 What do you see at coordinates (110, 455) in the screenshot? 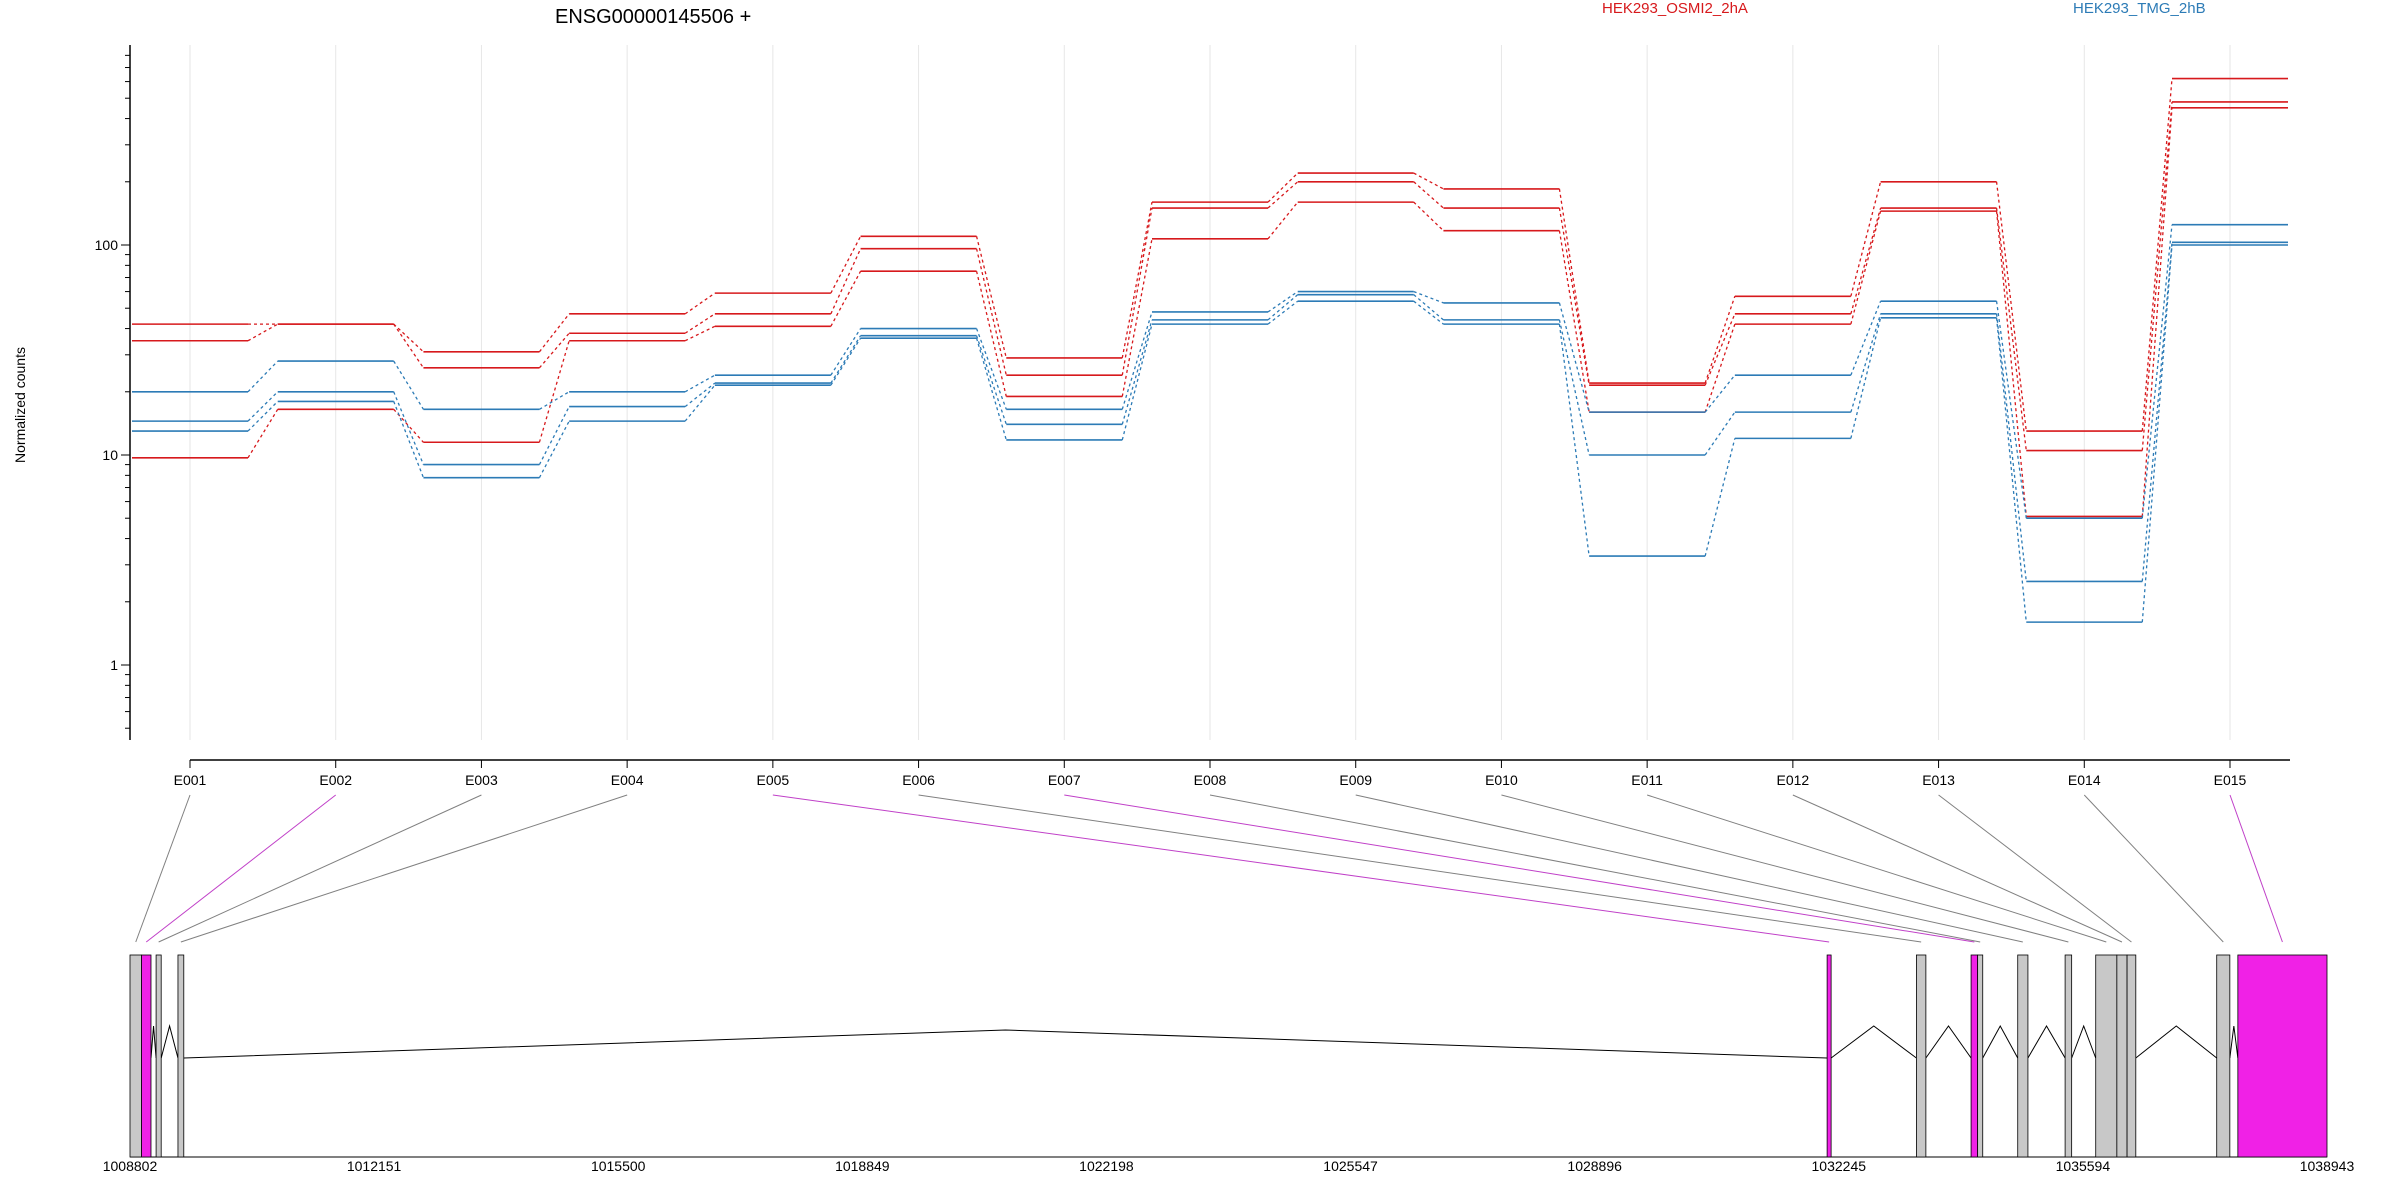
I see `y-tick-label: 10` at bounding box center [110, 455].